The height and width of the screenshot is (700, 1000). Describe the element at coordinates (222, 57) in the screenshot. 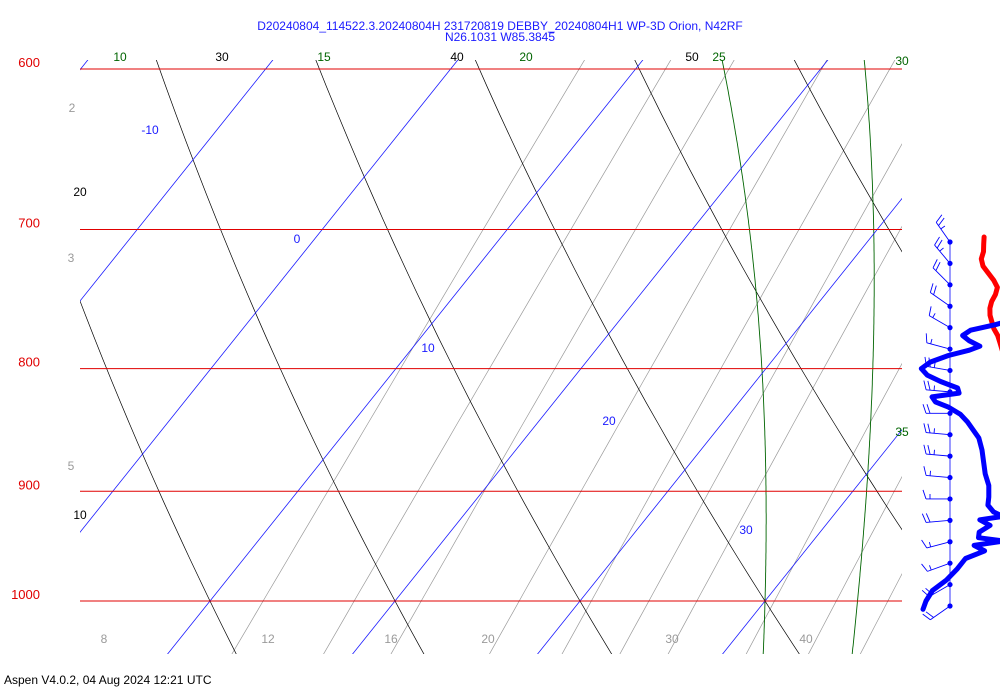

I see `theta-label: 30` at that location.